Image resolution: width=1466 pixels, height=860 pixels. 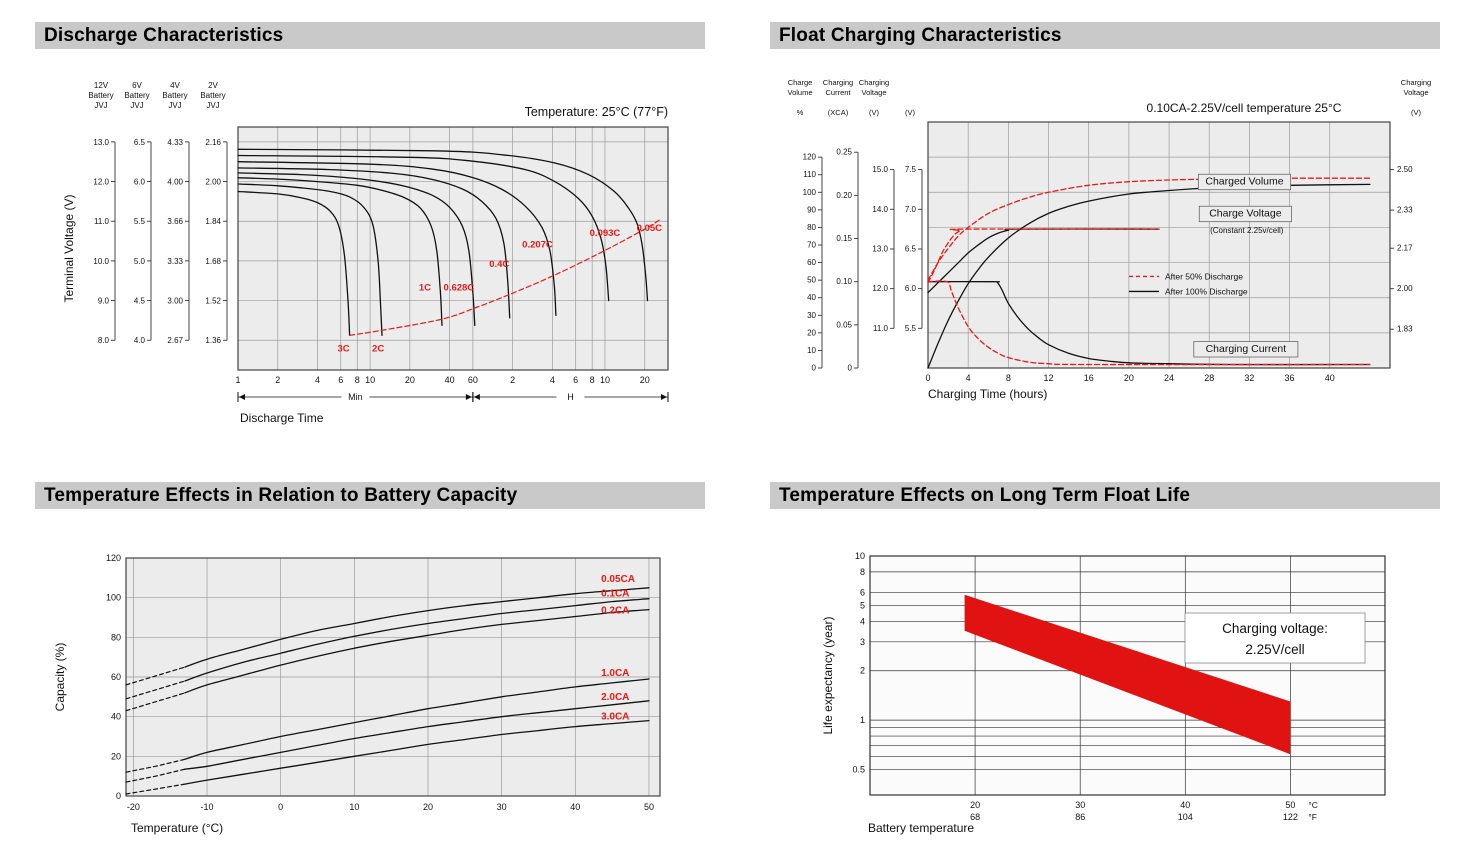 What do you see at coordinates (862, 642) in the screenshot?
I see `svg-text: 3` at bounding box center [862, 642].